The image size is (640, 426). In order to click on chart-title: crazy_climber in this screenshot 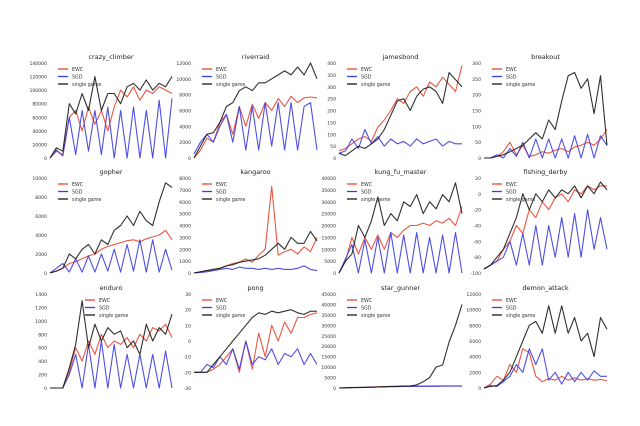, I will do `click(110, 57)`.